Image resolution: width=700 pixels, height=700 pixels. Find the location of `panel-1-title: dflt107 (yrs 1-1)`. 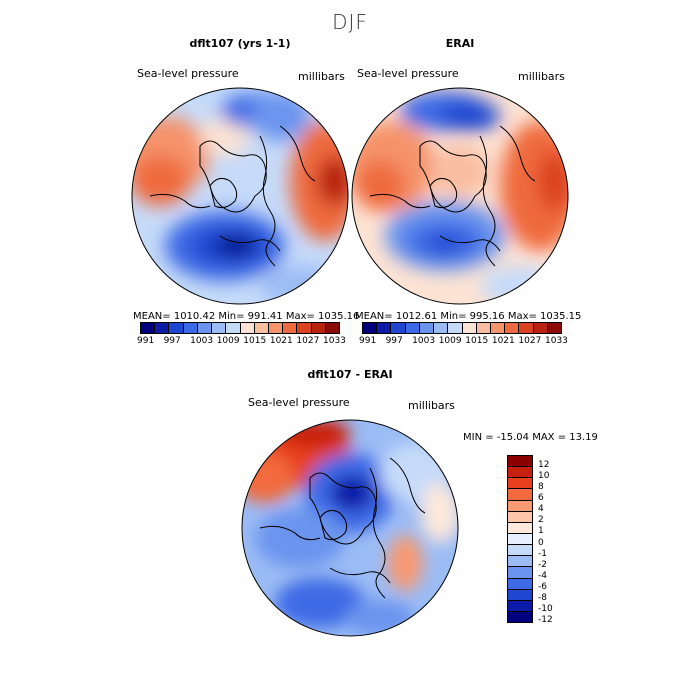

panel-1-title: dflt107 (yrs 1-1) is located at coordinates (240, 43).